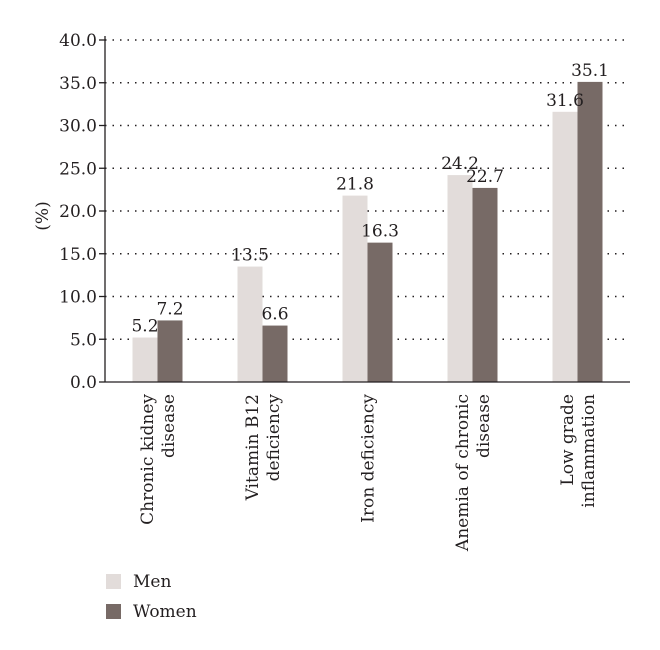  What do you see at coordinates (43, 215) in the screenshot?
I see `y-axis-label: (%)` at bounding box center [43, 215].